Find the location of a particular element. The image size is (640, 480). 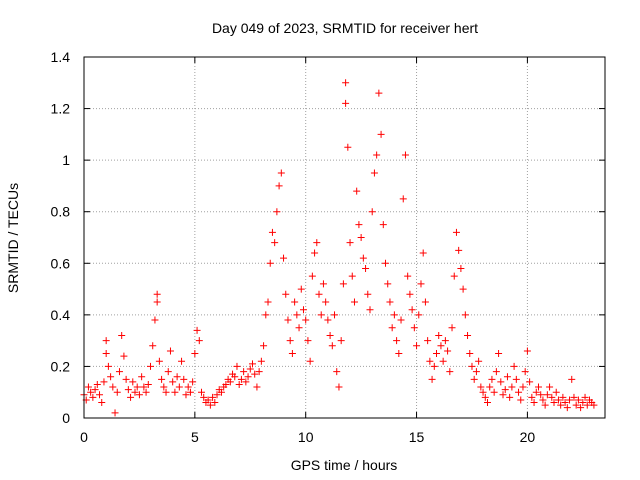

y-tick-label: 0.4 is located at coordinates (61, 315).